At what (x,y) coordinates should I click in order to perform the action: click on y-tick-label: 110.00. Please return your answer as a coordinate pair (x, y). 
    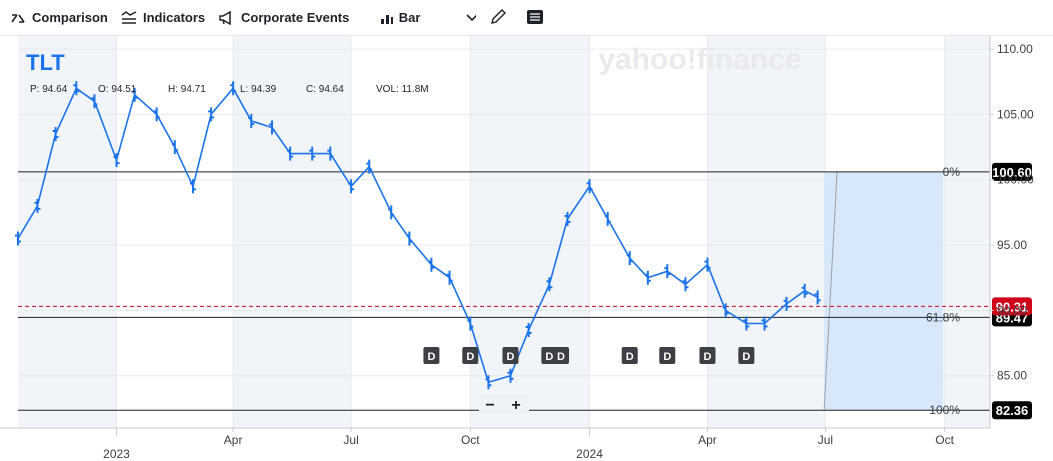
    Looking at the image, I should click on (1015, 49).